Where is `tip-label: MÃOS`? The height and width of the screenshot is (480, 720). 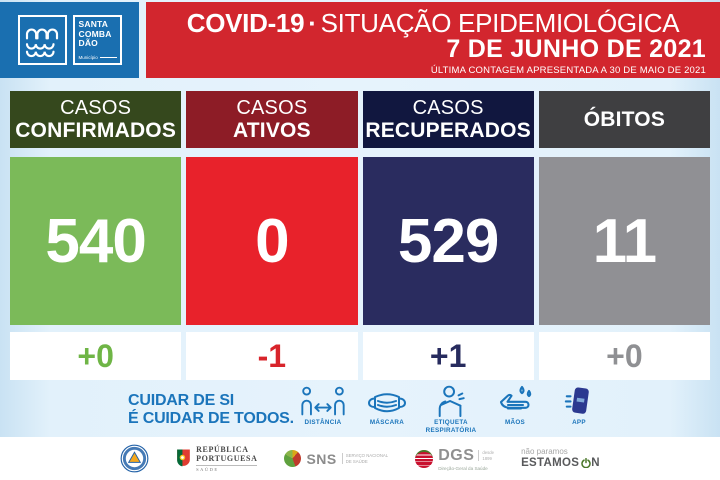
tip-label: MÃOS is located at coordinates (515, 422).